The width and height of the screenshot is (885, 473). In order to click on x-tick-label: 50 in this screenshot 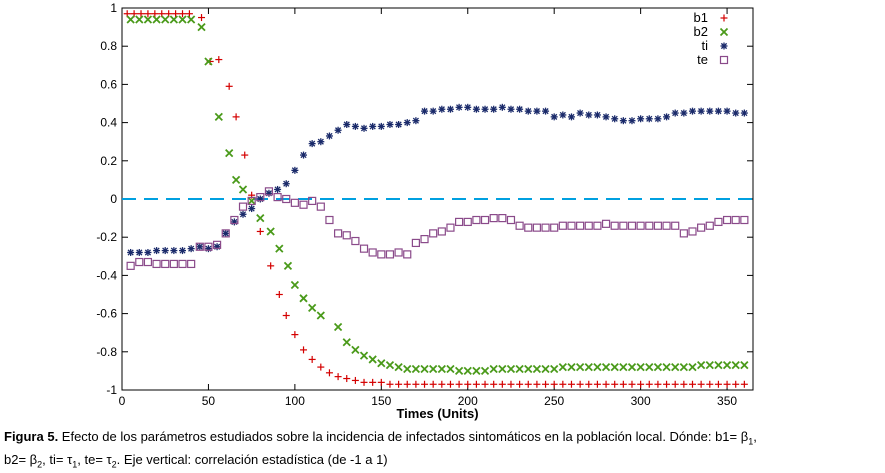, I will do `click(209, 401)`.